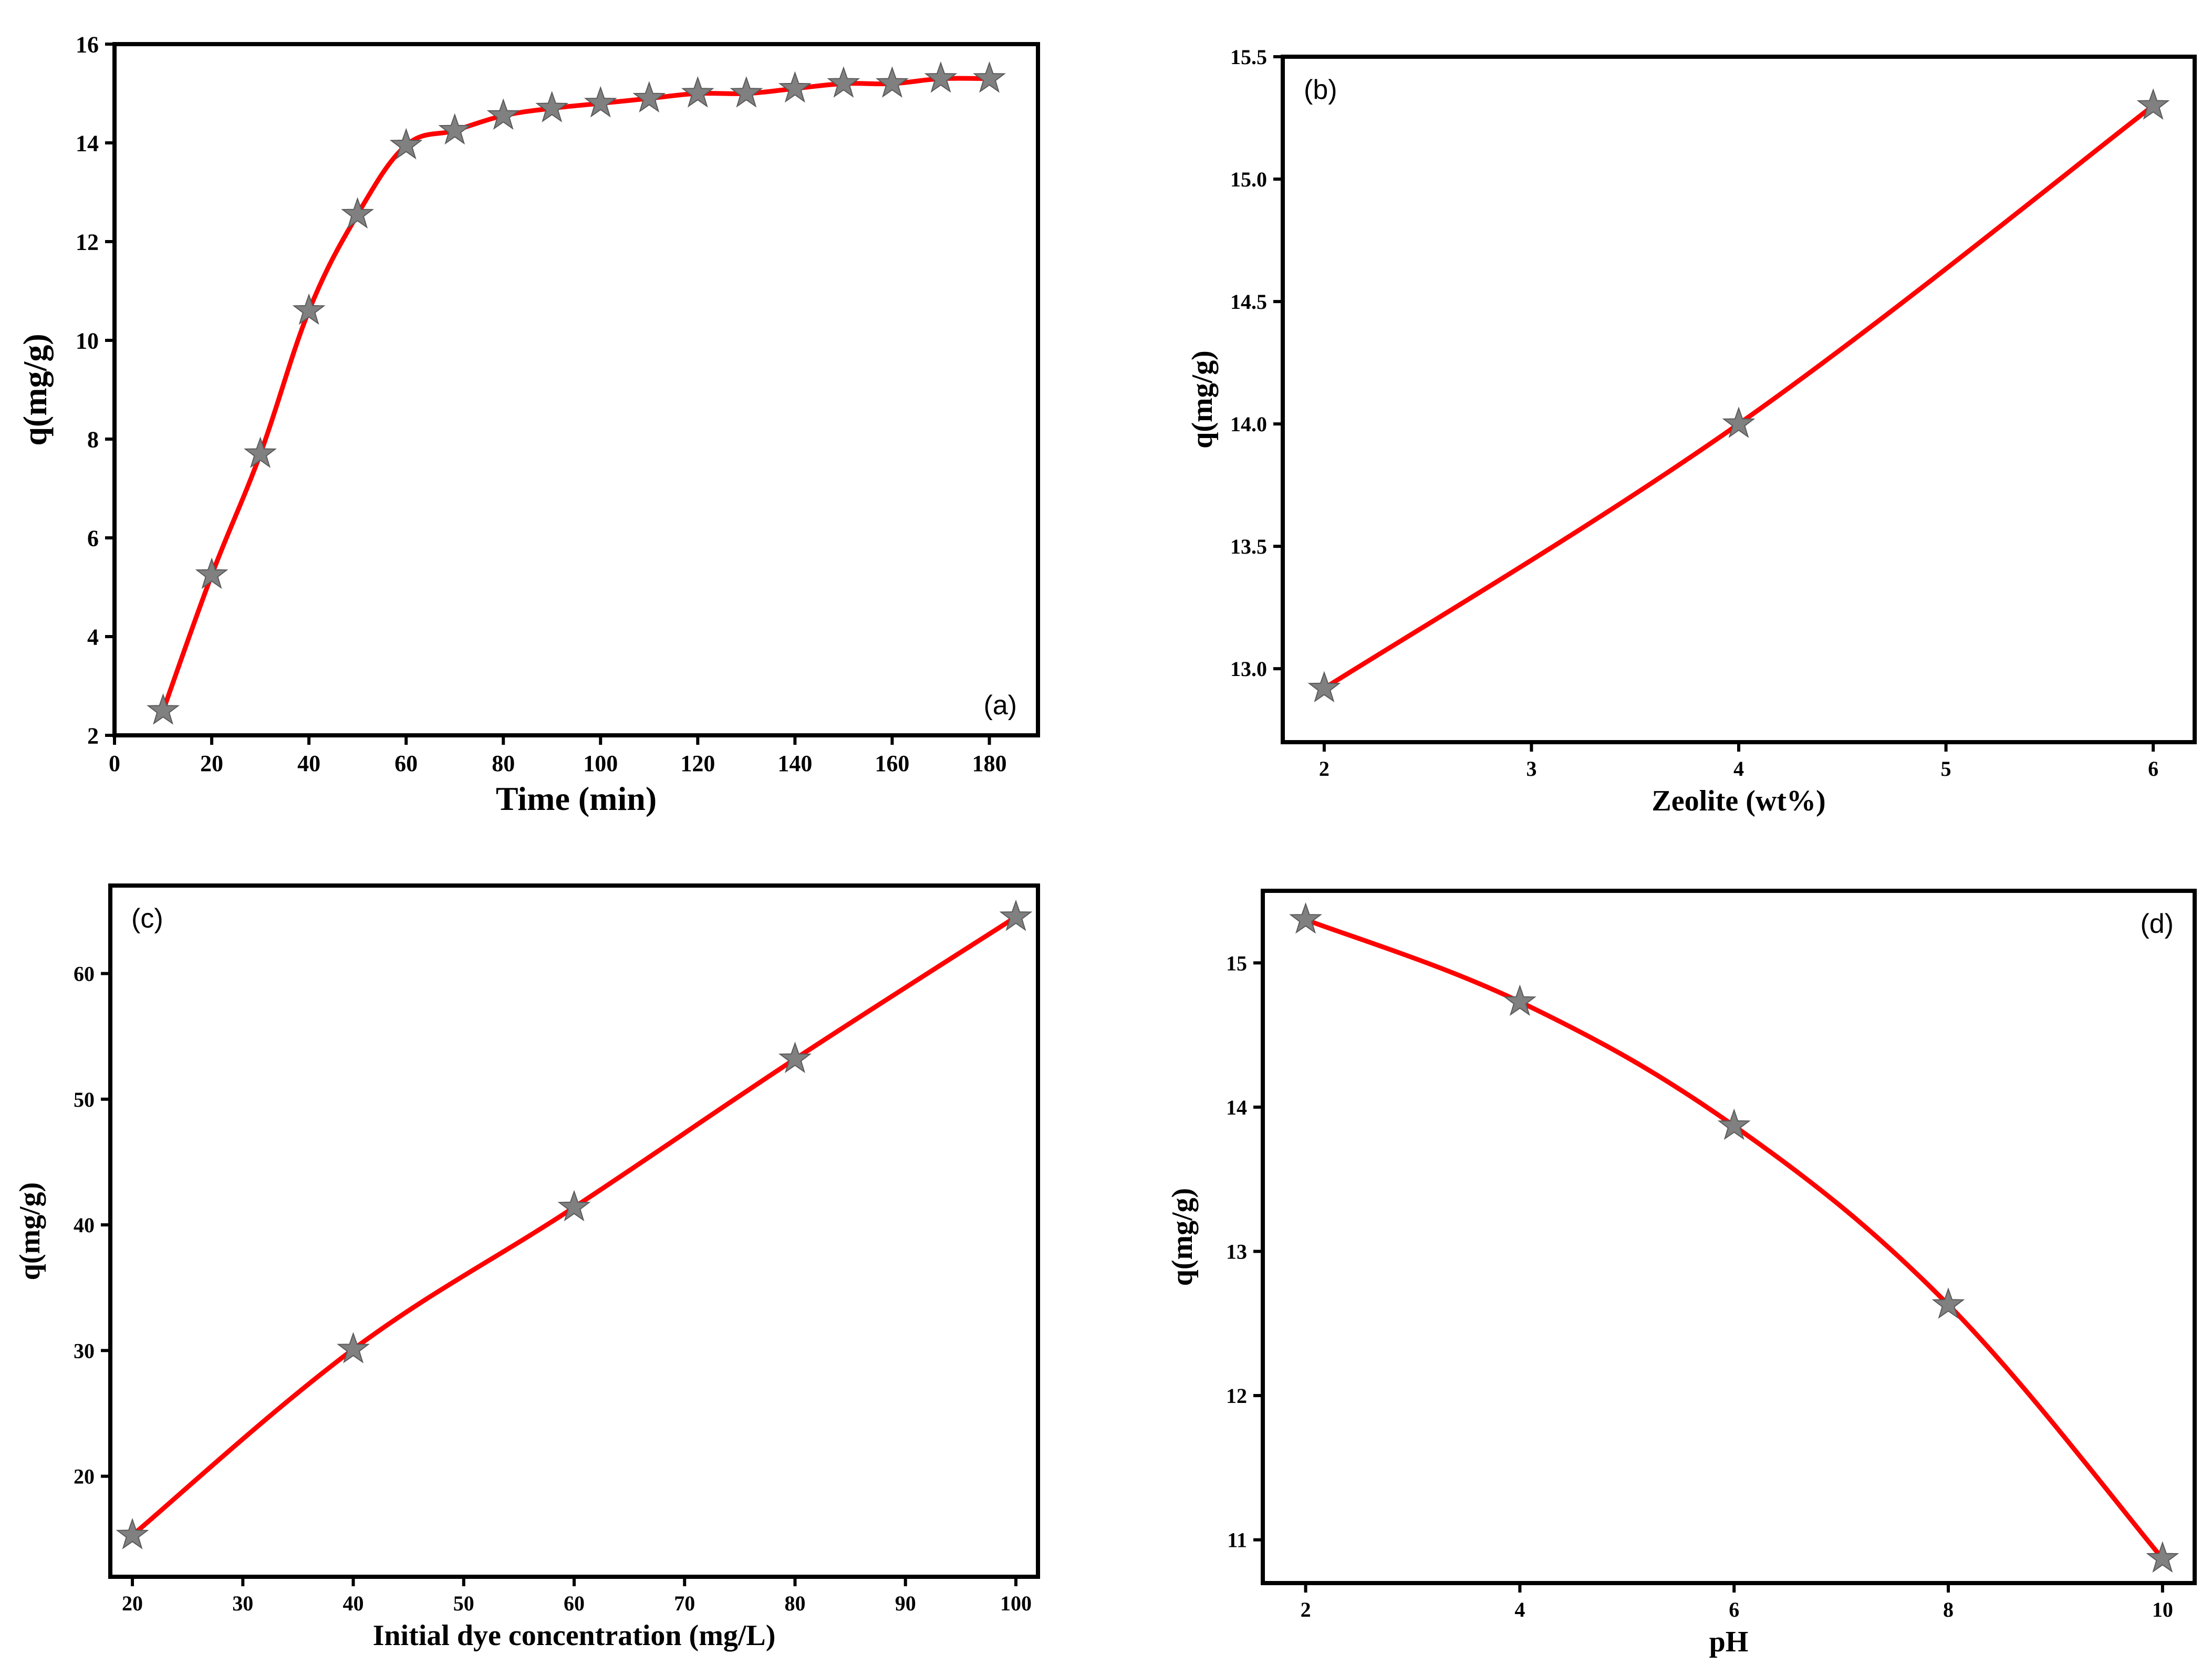  Describe the element at coordinates (1236, 1251) in the screenshot. I see `y-tick-label: 13` at that location.